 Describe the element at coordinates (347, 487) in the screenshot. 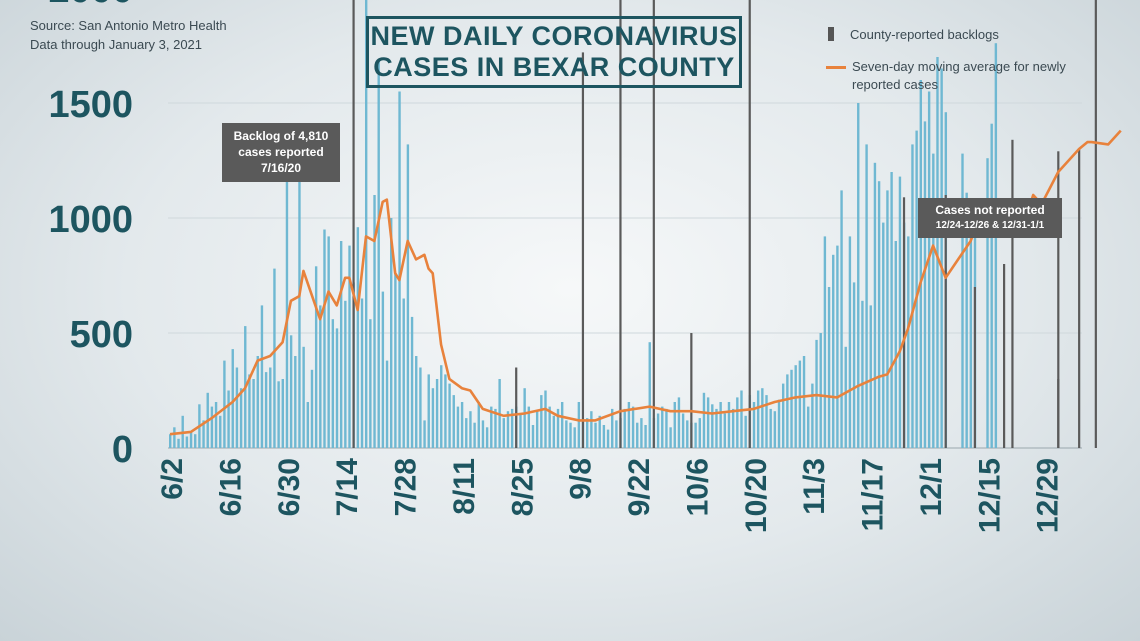

I see `x-tick-label: 7/14` at that location.